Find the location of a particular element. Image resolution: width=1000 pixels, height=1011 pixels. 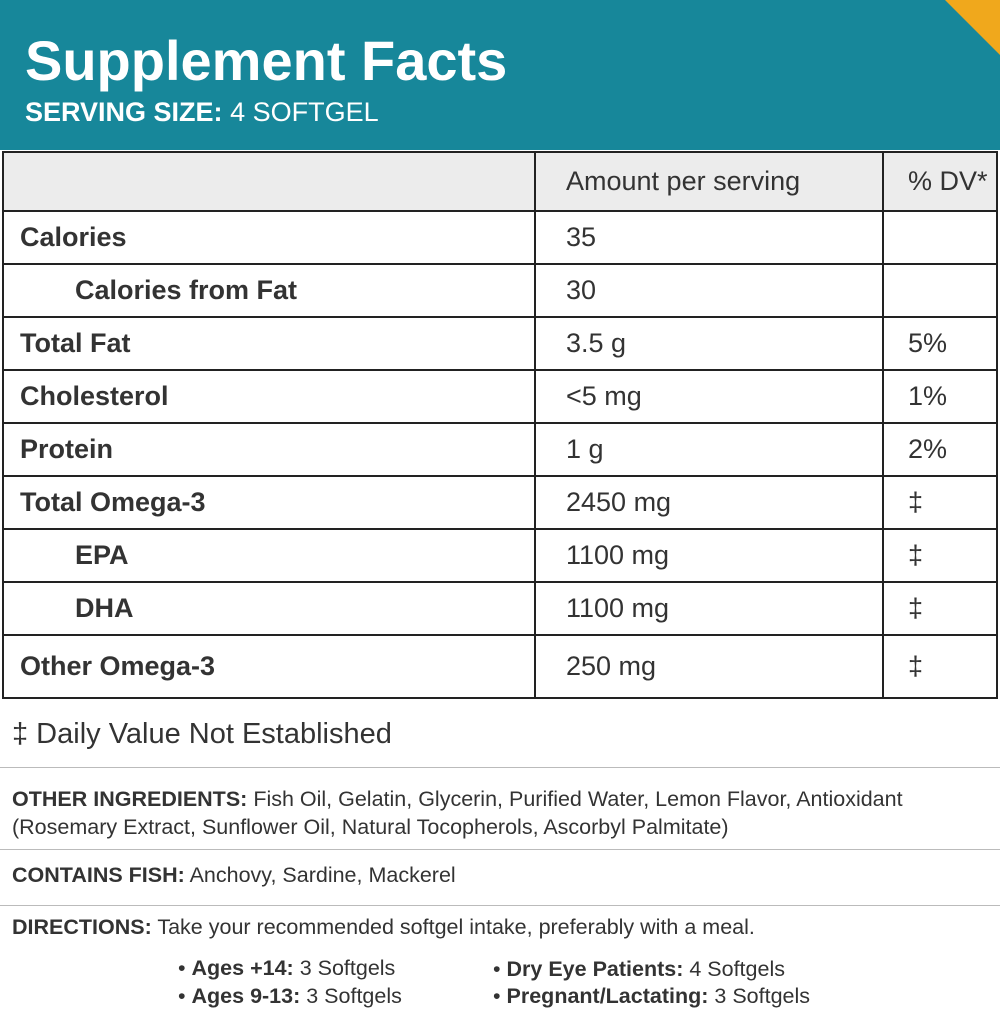

header-row: Amount per serving% DV* is located at coordinates (500, 181).